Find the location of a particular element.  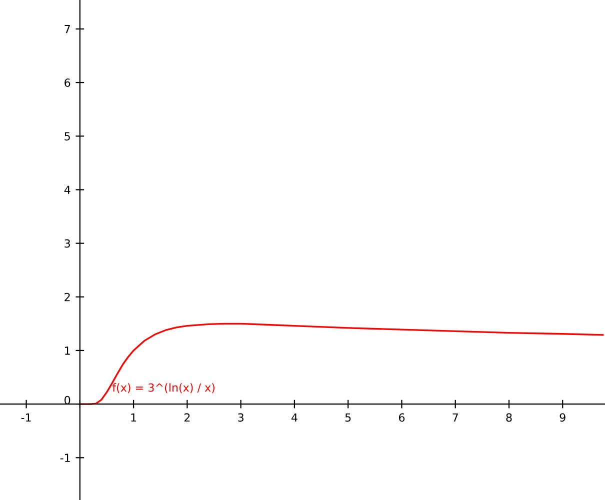

y-tick-label: -1 is located at coordinates (65, 458).